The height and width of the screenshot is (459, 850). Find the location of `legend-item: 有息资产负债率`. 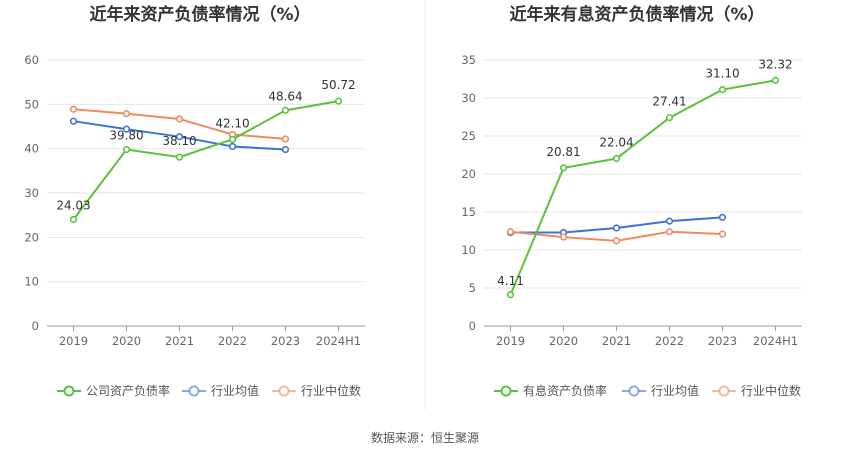

legend-item: 有息资产负债率 is located at coordinates (550, 390).